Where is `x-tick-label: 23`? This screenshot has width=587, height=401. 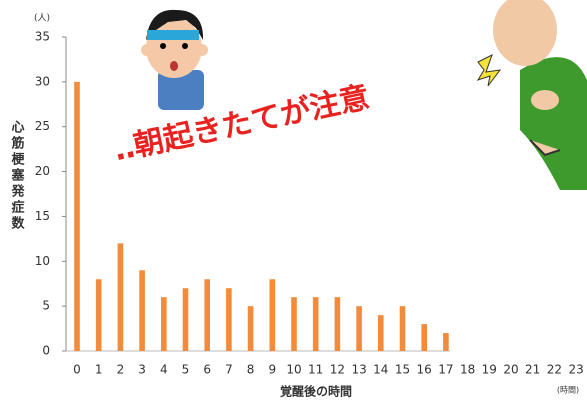 x-tick-label: 23 is located at coordinates (575, 370).